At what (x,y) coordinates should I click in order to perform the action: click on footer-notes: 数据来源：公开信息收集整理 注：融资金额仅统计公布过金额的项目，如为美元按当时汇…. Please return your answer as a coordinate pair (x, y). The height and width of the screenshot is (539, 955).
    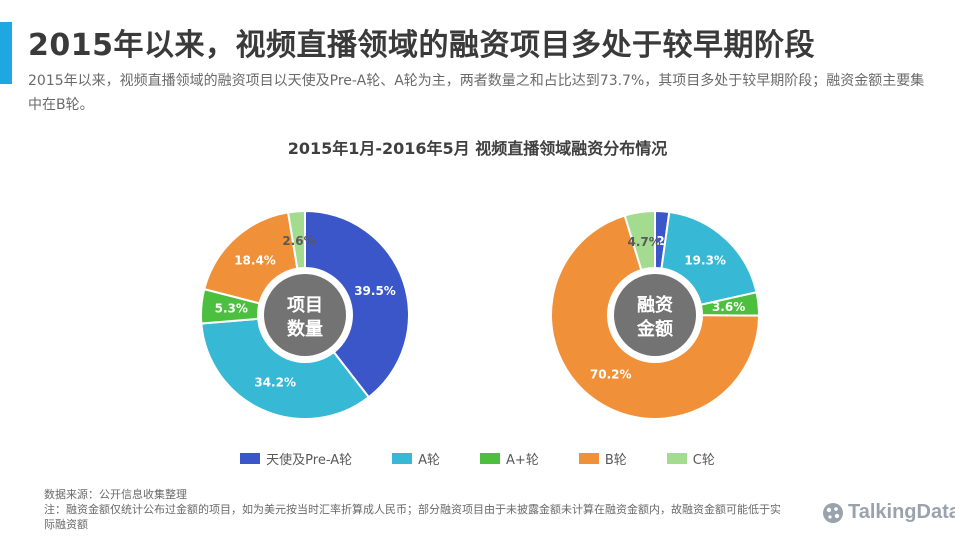
    Looking at the image, I should click on (414, 509).